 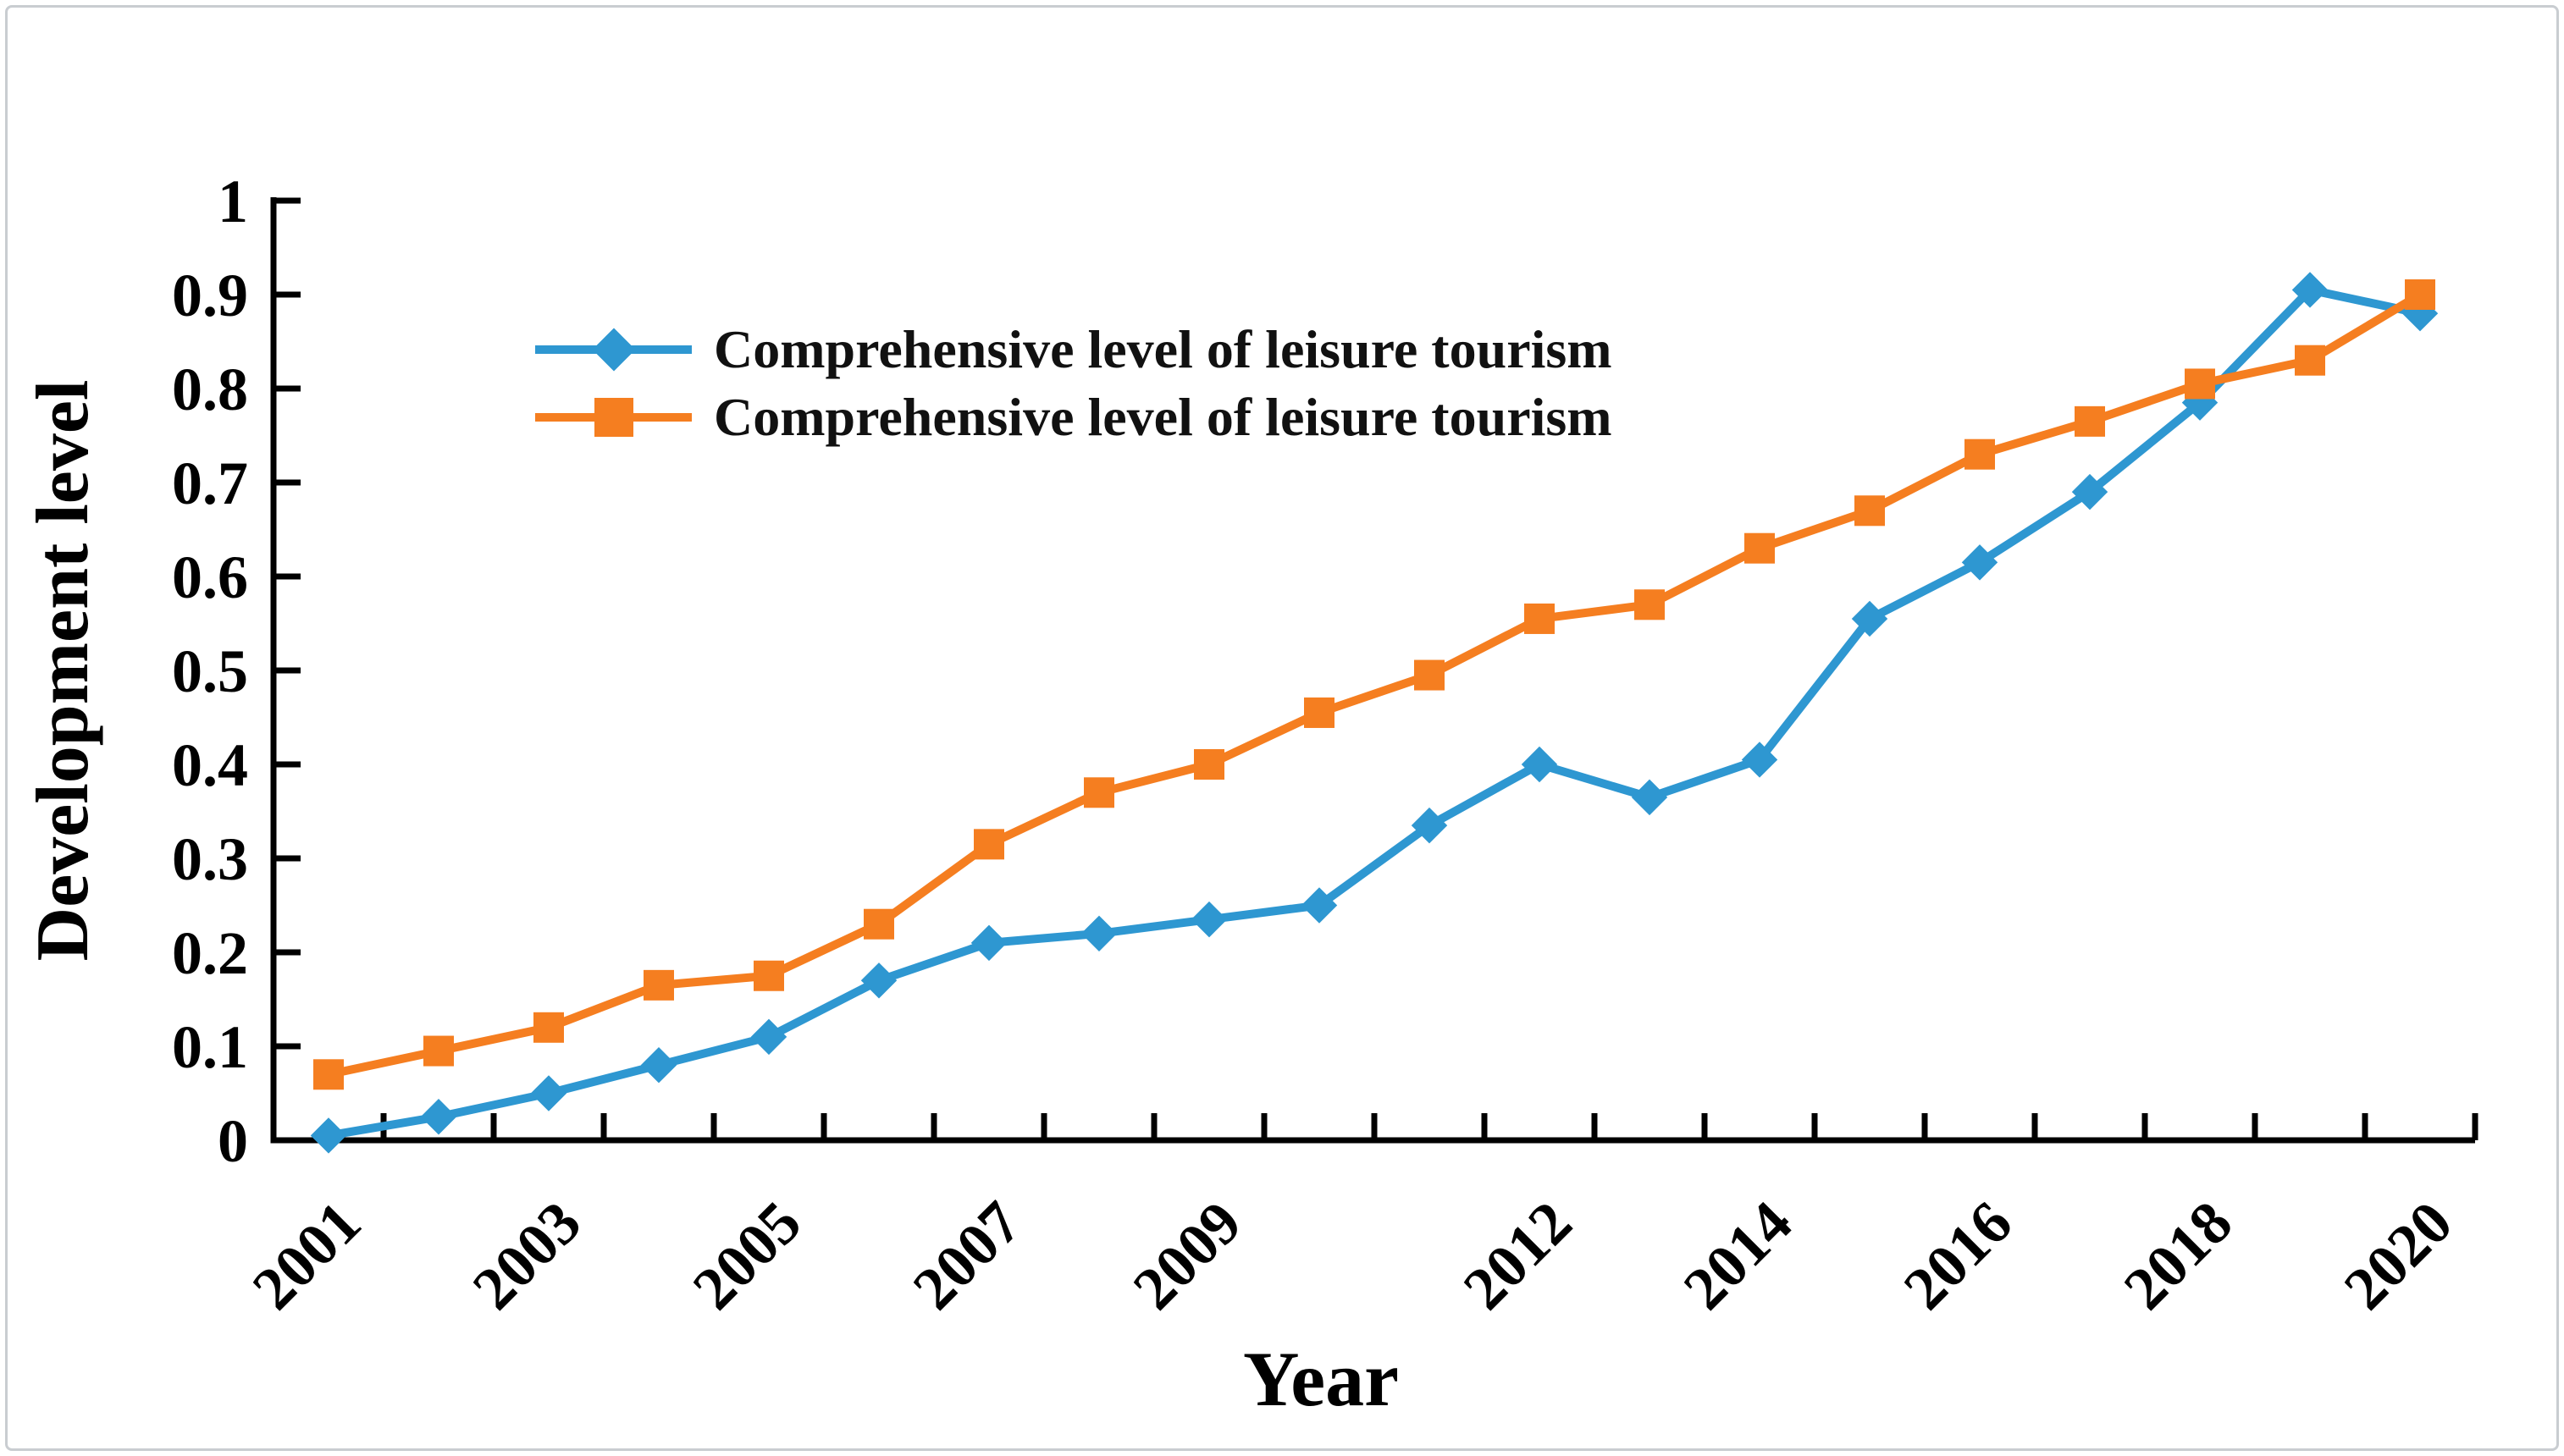 What do you see at coordinates (210, 671) in the screenshot?
I see `y-tick-label: 0.5` at bounding box center [210, 671].